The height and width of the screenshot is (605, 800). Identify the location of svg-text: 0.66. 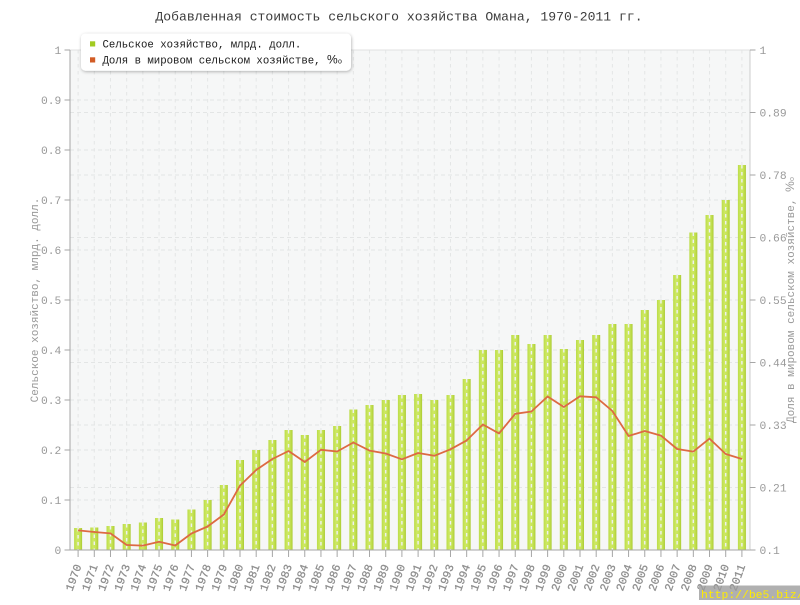
(773, 239).